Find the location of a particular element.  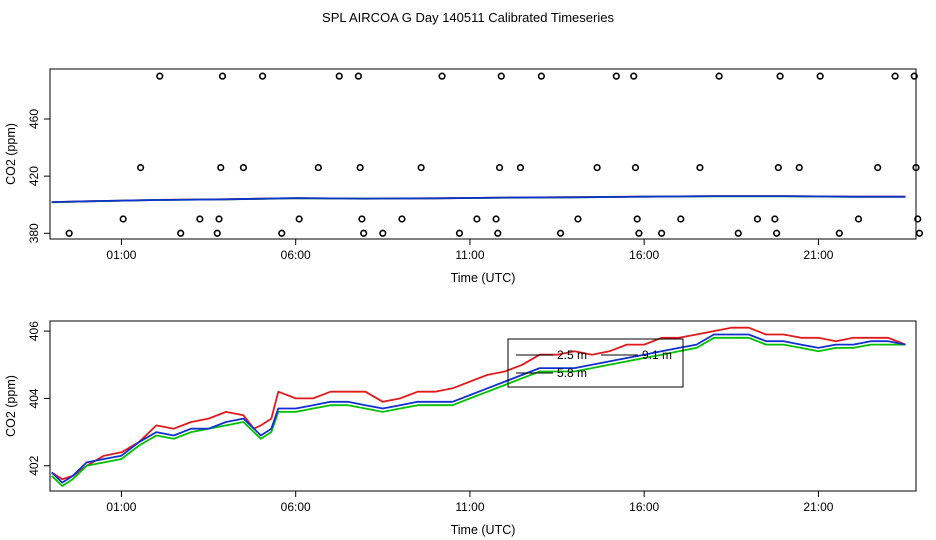

legend-label-9-1m: 9.1 m is located at coordinates (657, 355).